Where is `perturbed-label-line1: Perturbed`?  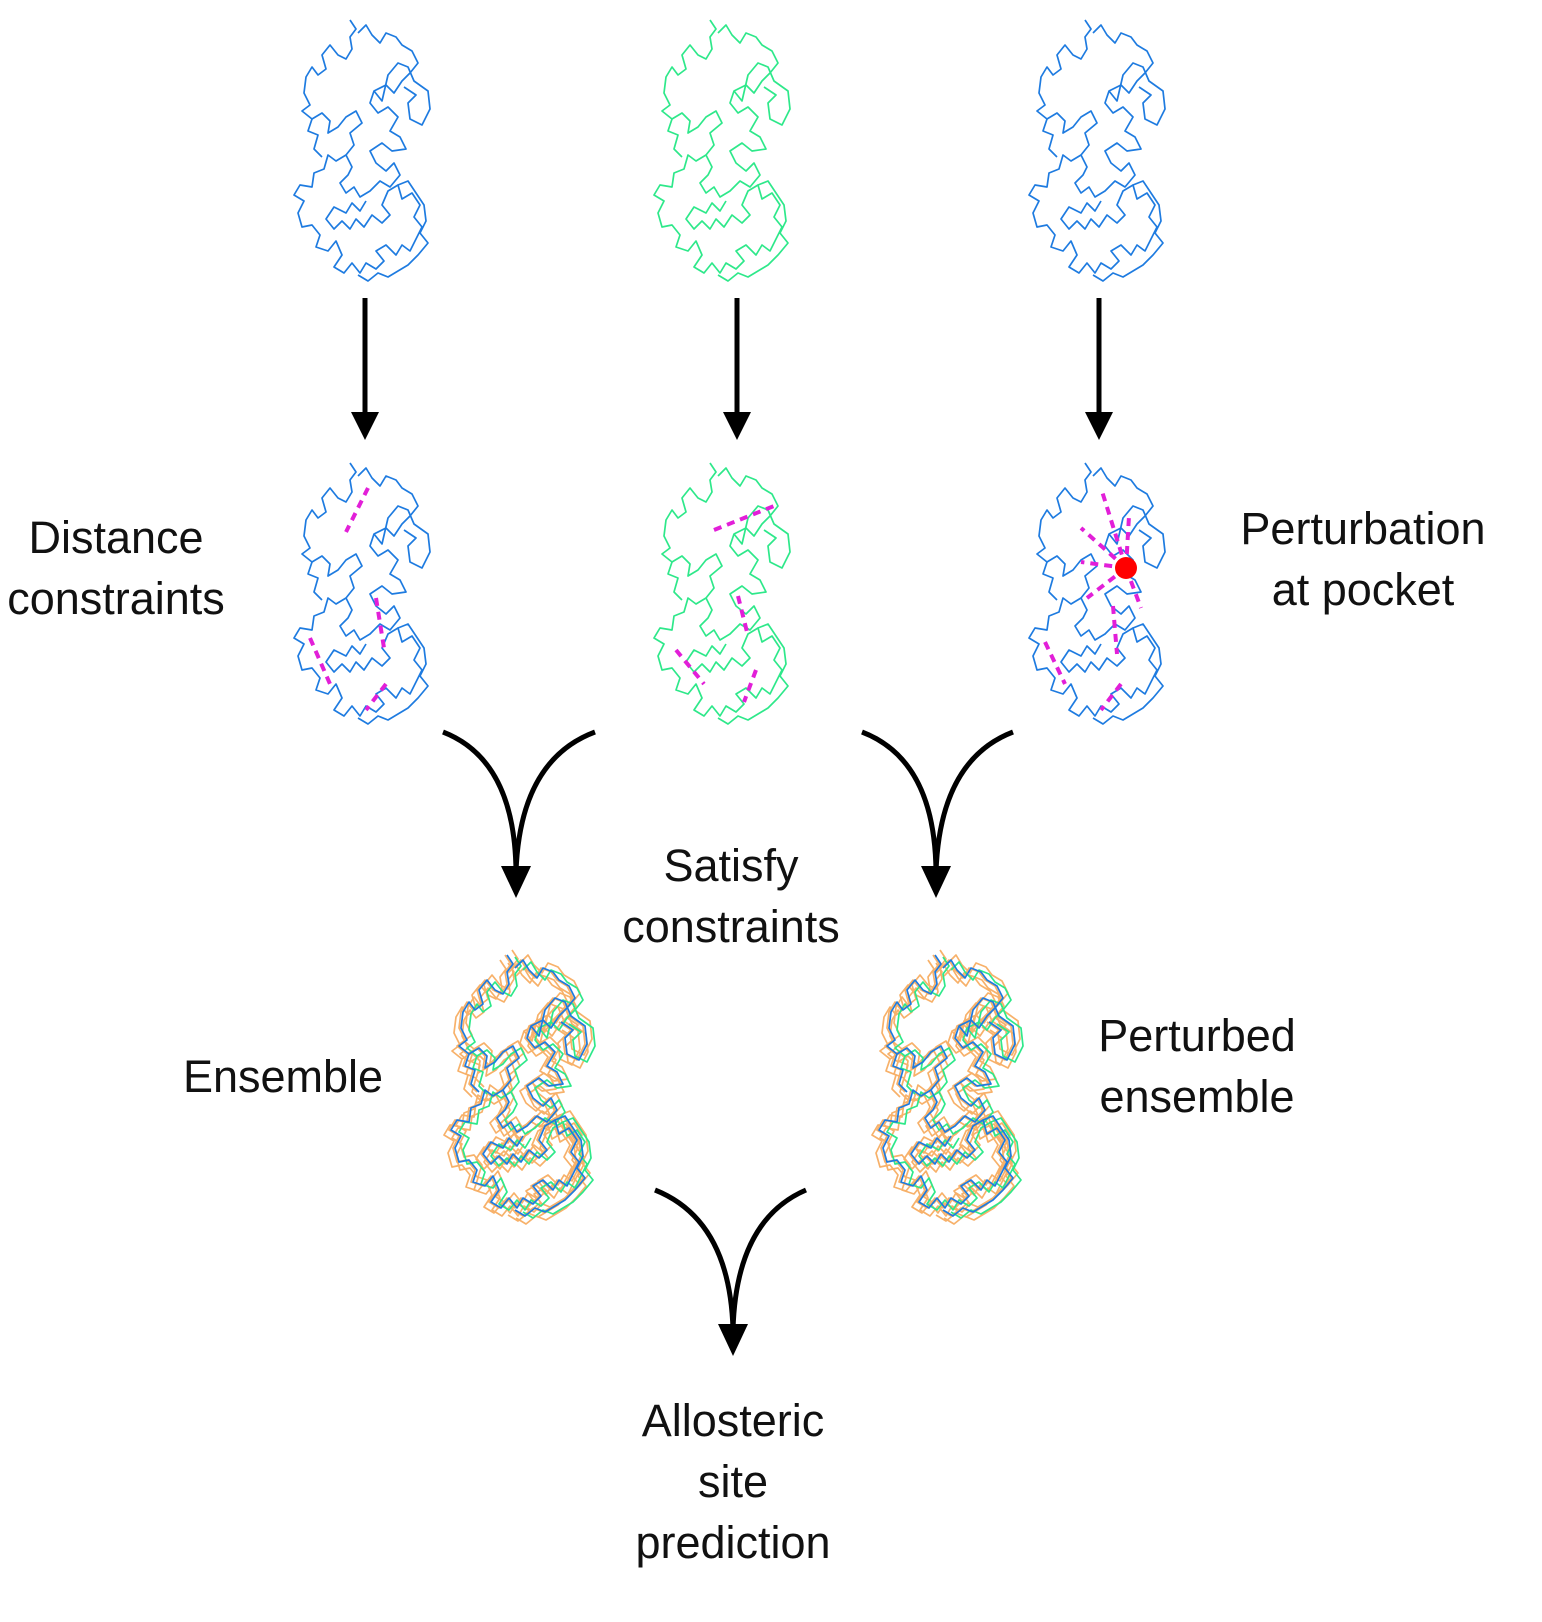 perturbed-label-line1: Perturbed is located at coordinates (1197, 1035).